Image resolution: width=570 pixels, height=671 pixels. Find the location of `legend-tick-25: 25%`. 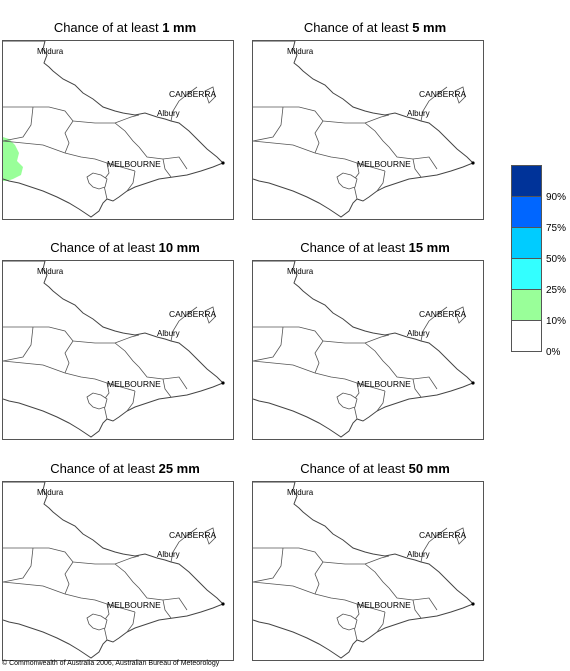

legend-tick-25: 25% is located at coordinates (556, 290).